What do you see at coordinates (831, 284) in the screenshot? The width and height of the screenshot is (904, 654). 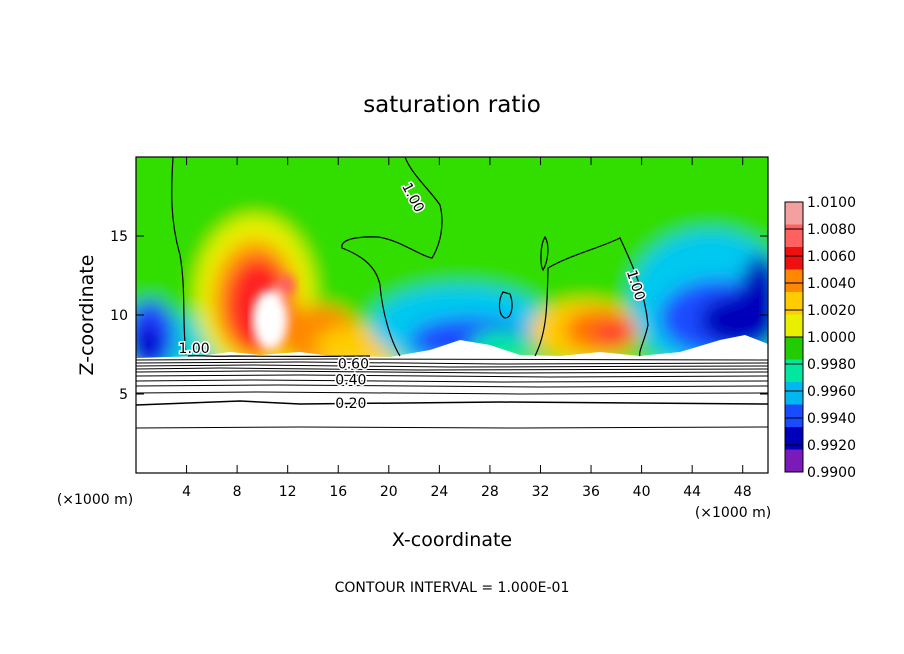 I see `colorbar-label: 1.0040` at bounding box center [831, 284].